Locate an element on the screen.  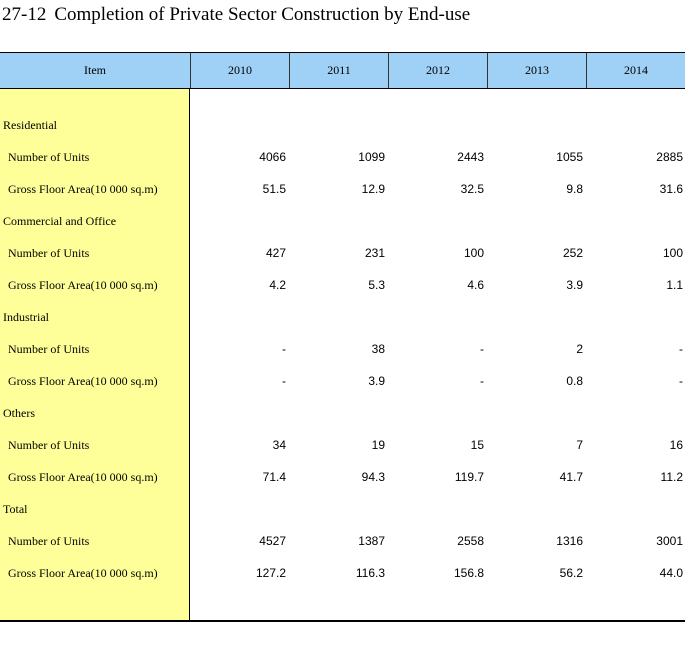
cell-value: 44.0 is located at coordinates (671, 573).